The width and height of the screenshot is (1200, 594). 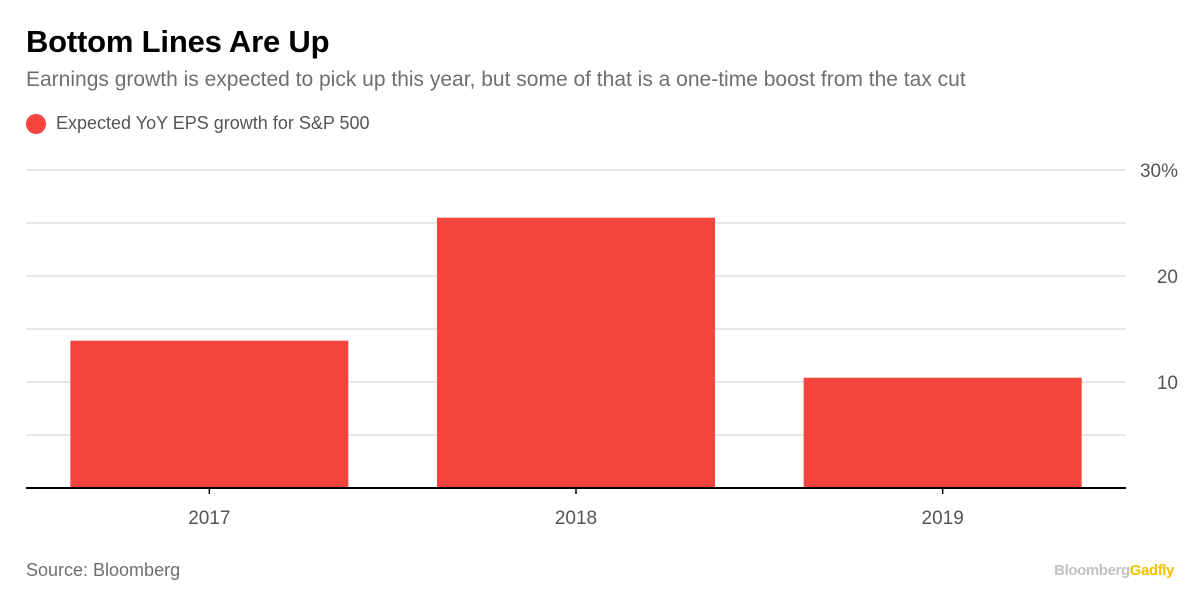 What do you see at coordinates (1152, 570) in the screenshot?
I see `brand-logo-gadfly: Gadfly` at bounding box center [1152, 570].